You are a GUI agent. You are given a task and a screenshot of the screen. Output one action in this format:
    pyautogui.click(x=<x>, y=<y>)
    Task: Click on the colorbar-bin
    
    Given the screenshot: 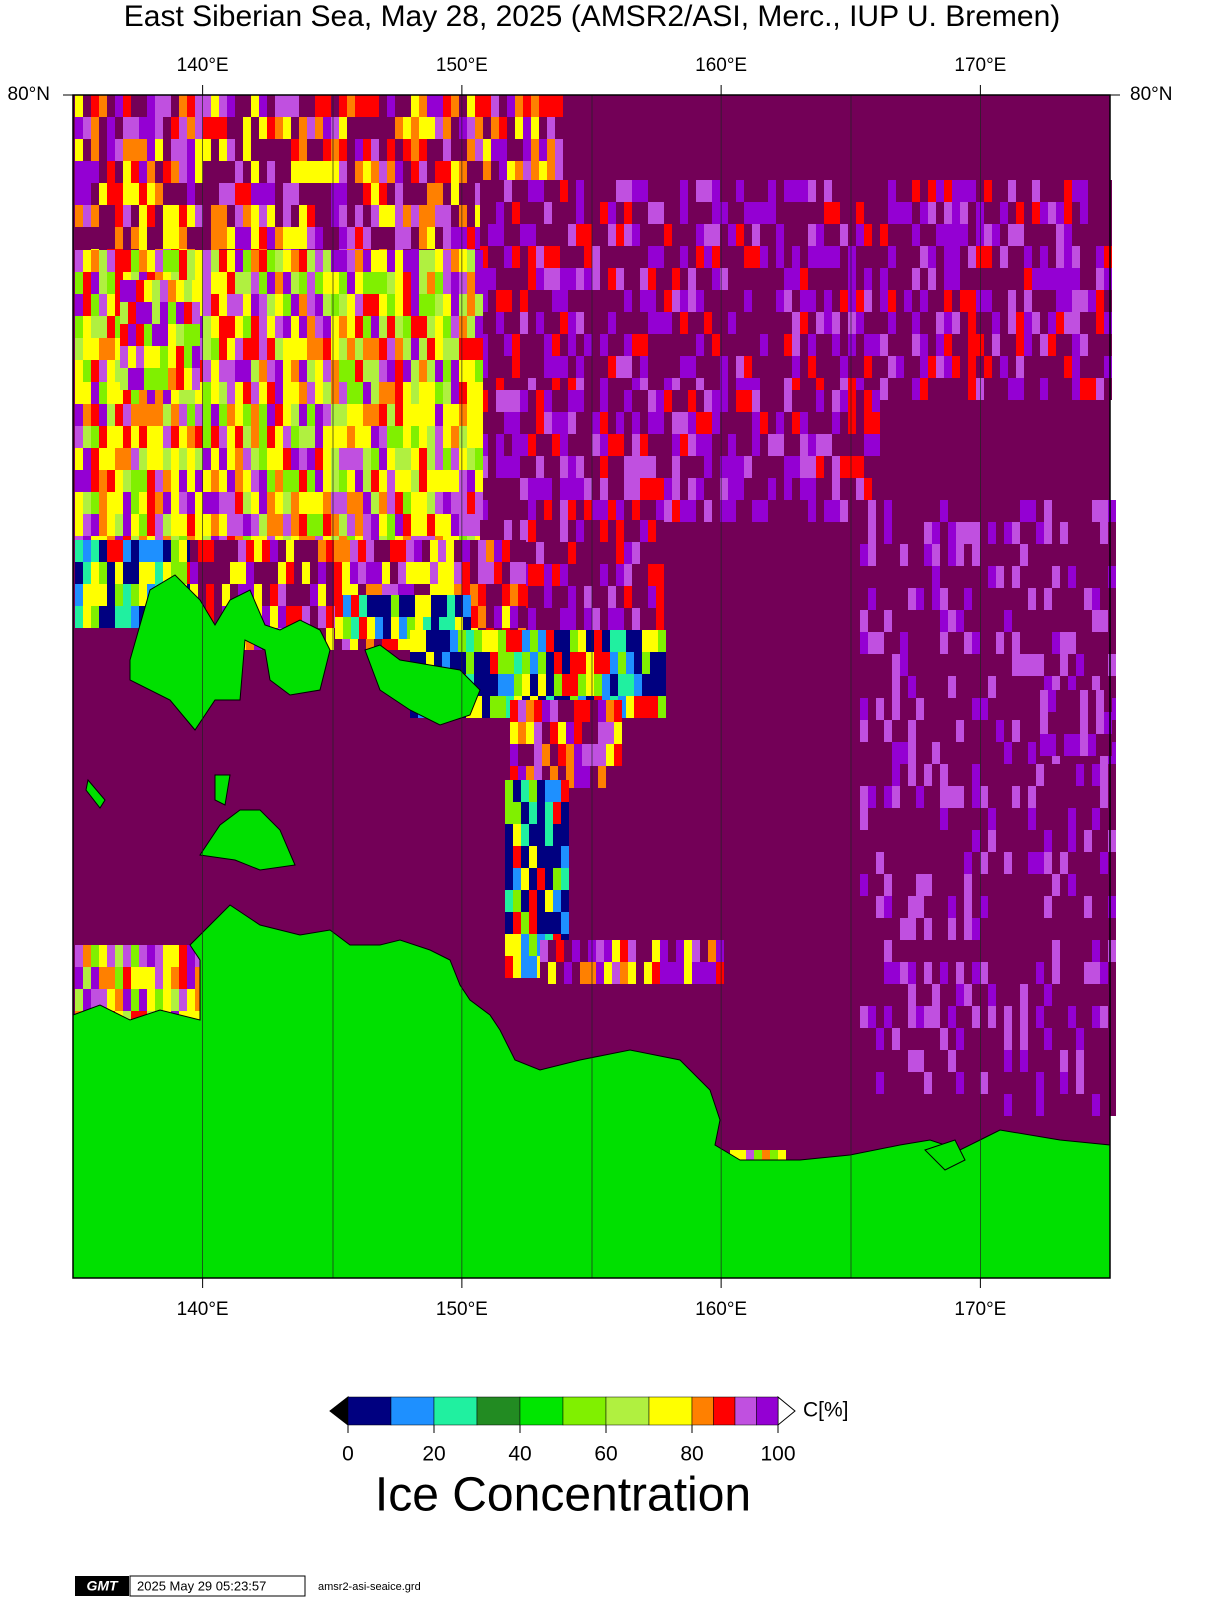 What is the action you would take?
    pyautogui.click(x=369, y=1411)
    